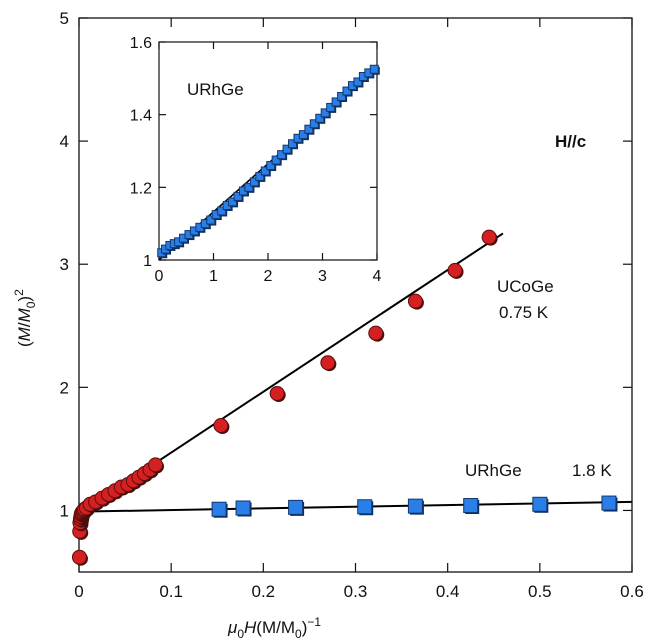  I want to click on urhge-temperature-label: 1.8 K, so click(592, 470).